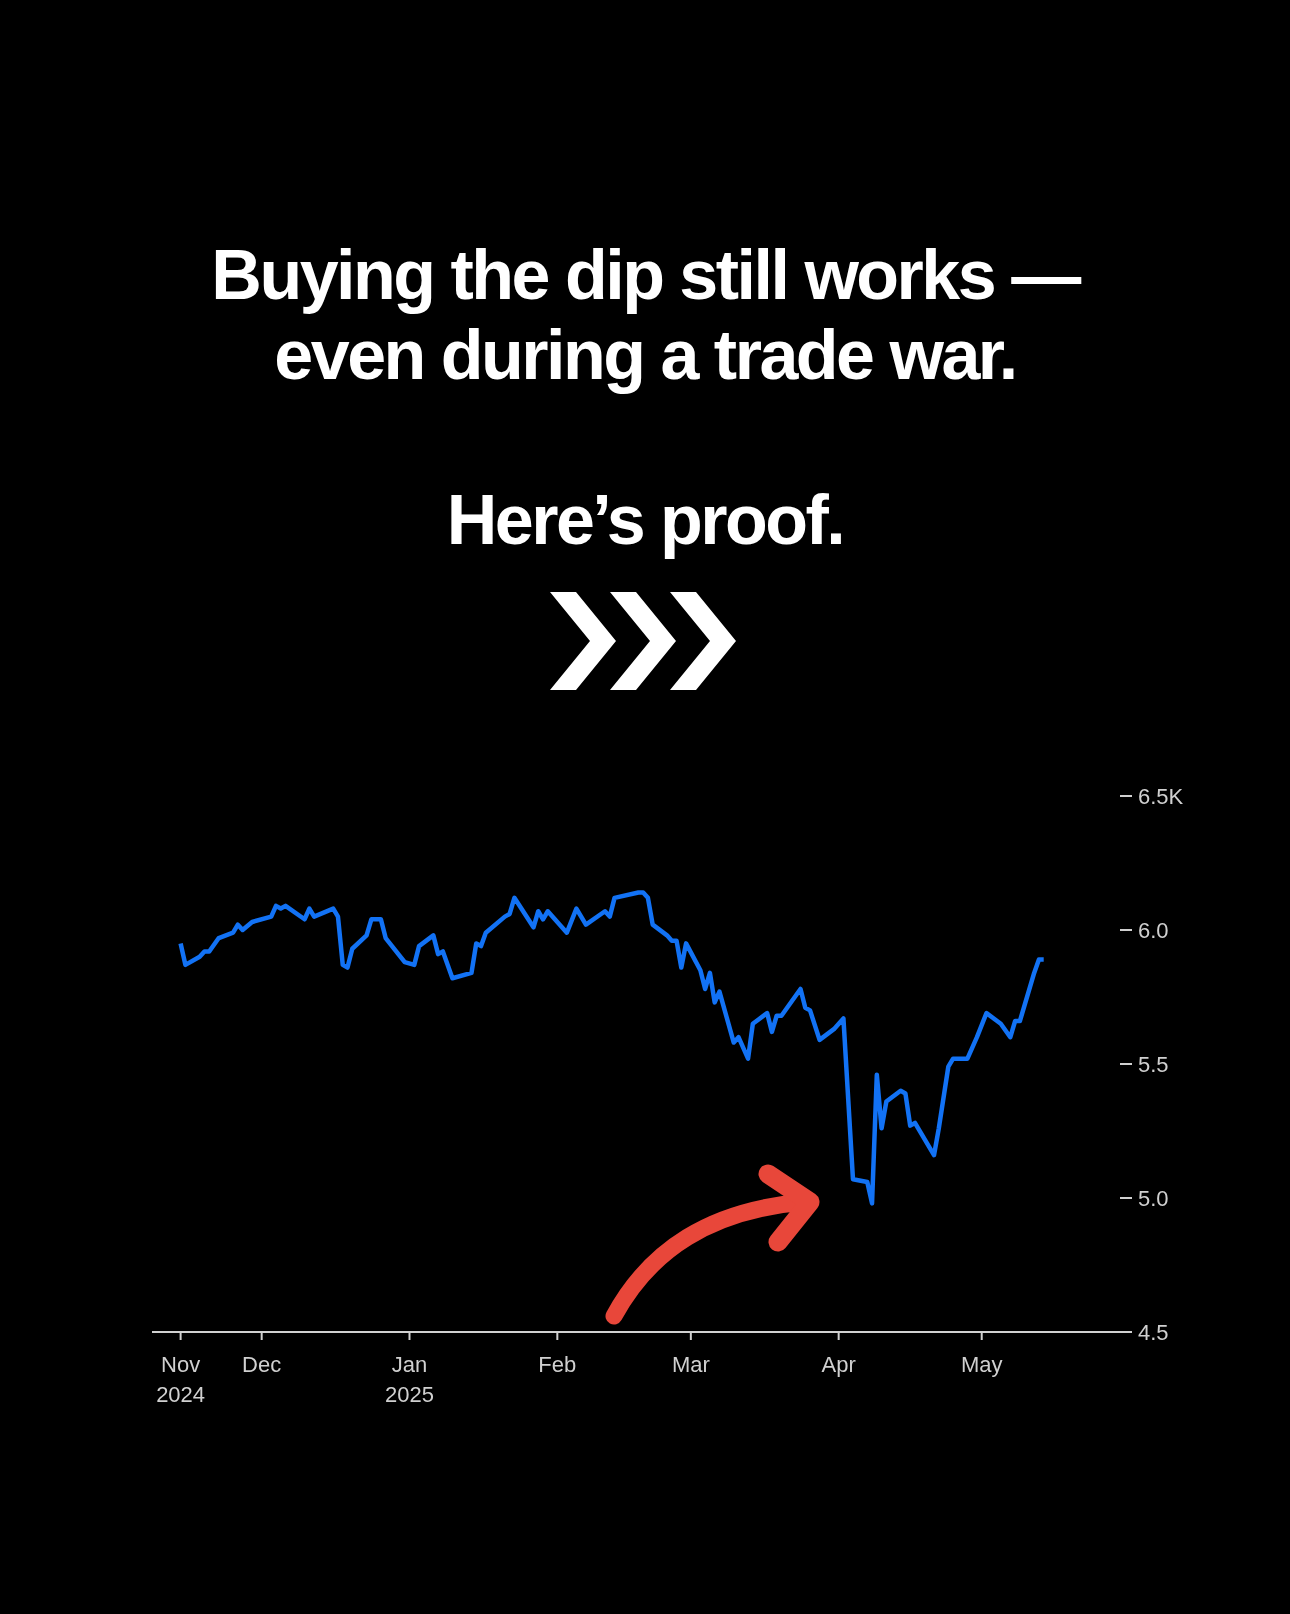 The image size is (1290, 1614). What do you see at coordinates (645, 315) in the screenshot?
I see `chart-title: Buying the dip still works — even during a trade war.` at bounding box center [645, 315].